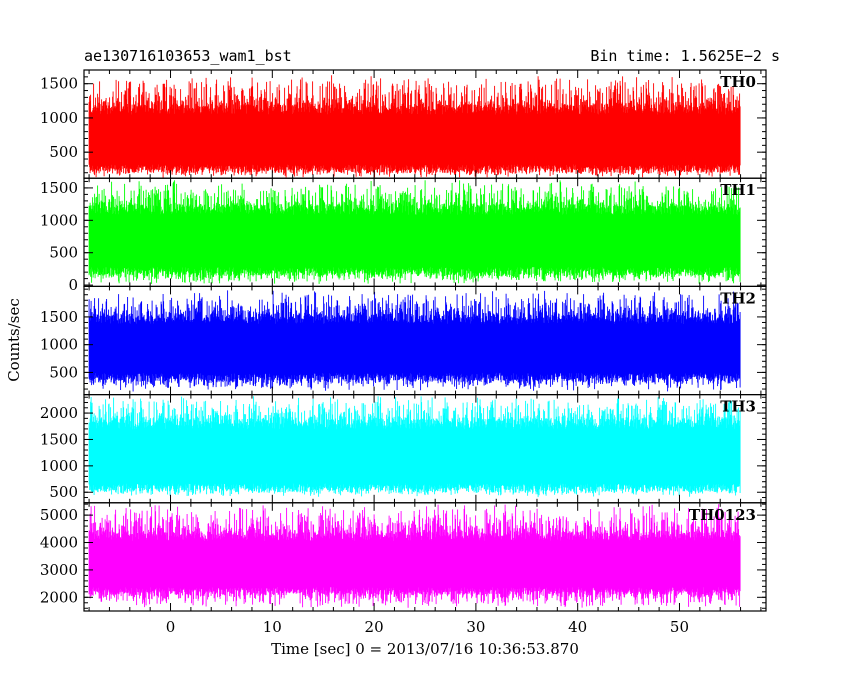 This screenshot has width=850, height=680. Describe the element at coordinates (722, 515) in the screenshot. I see `panel-label-th0123: TH0123` at that location.